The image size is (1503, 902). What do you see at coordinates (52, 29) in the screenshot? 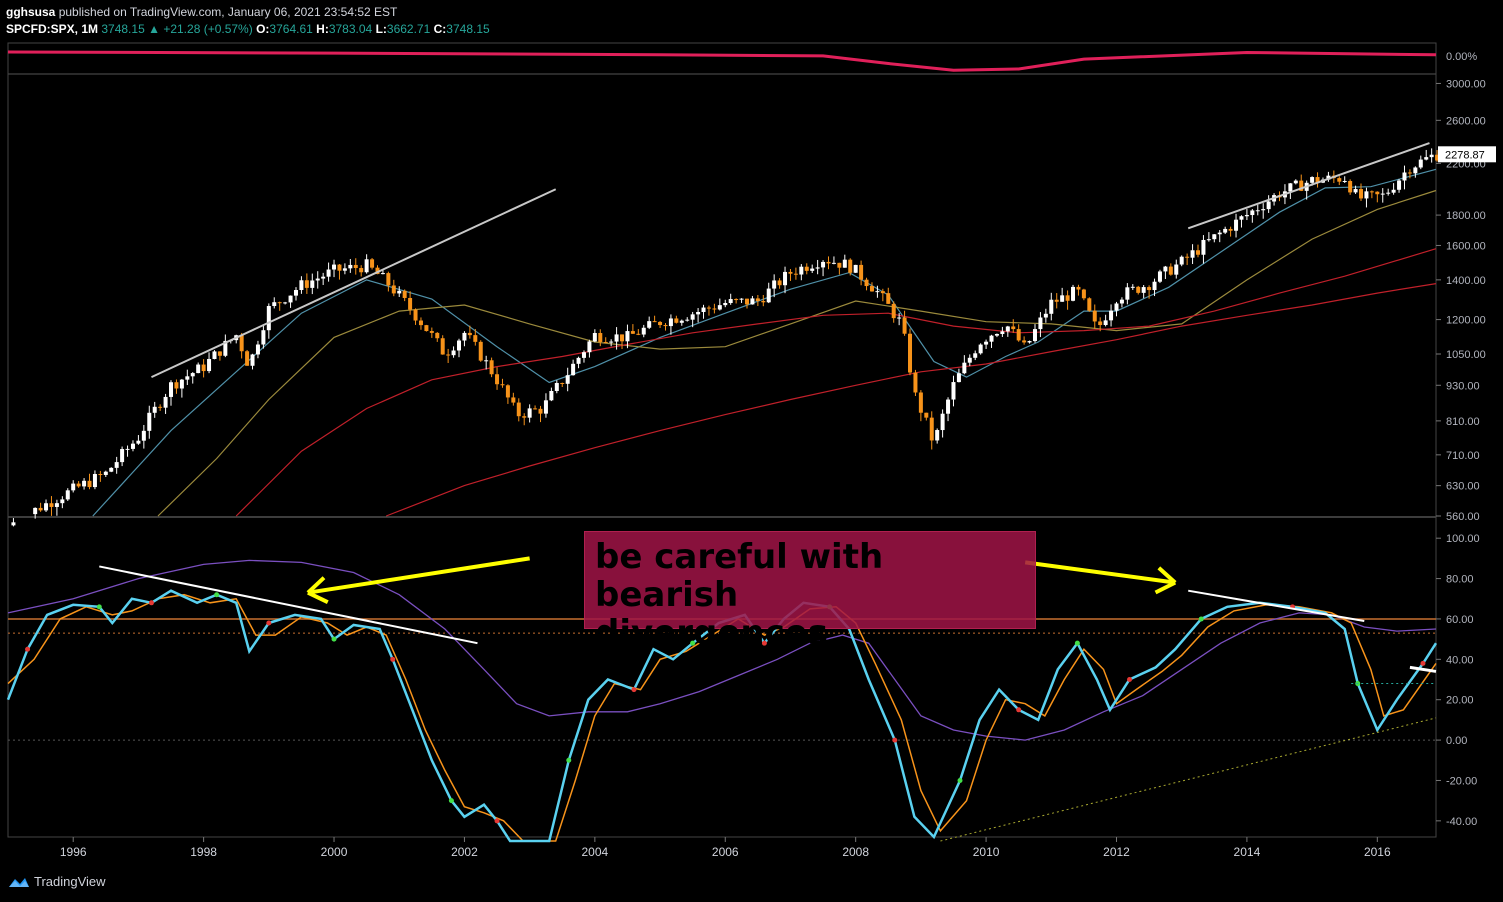
I see `symbol-name: SPCFD:SPX, 1M` at bounding box center [52, 29].